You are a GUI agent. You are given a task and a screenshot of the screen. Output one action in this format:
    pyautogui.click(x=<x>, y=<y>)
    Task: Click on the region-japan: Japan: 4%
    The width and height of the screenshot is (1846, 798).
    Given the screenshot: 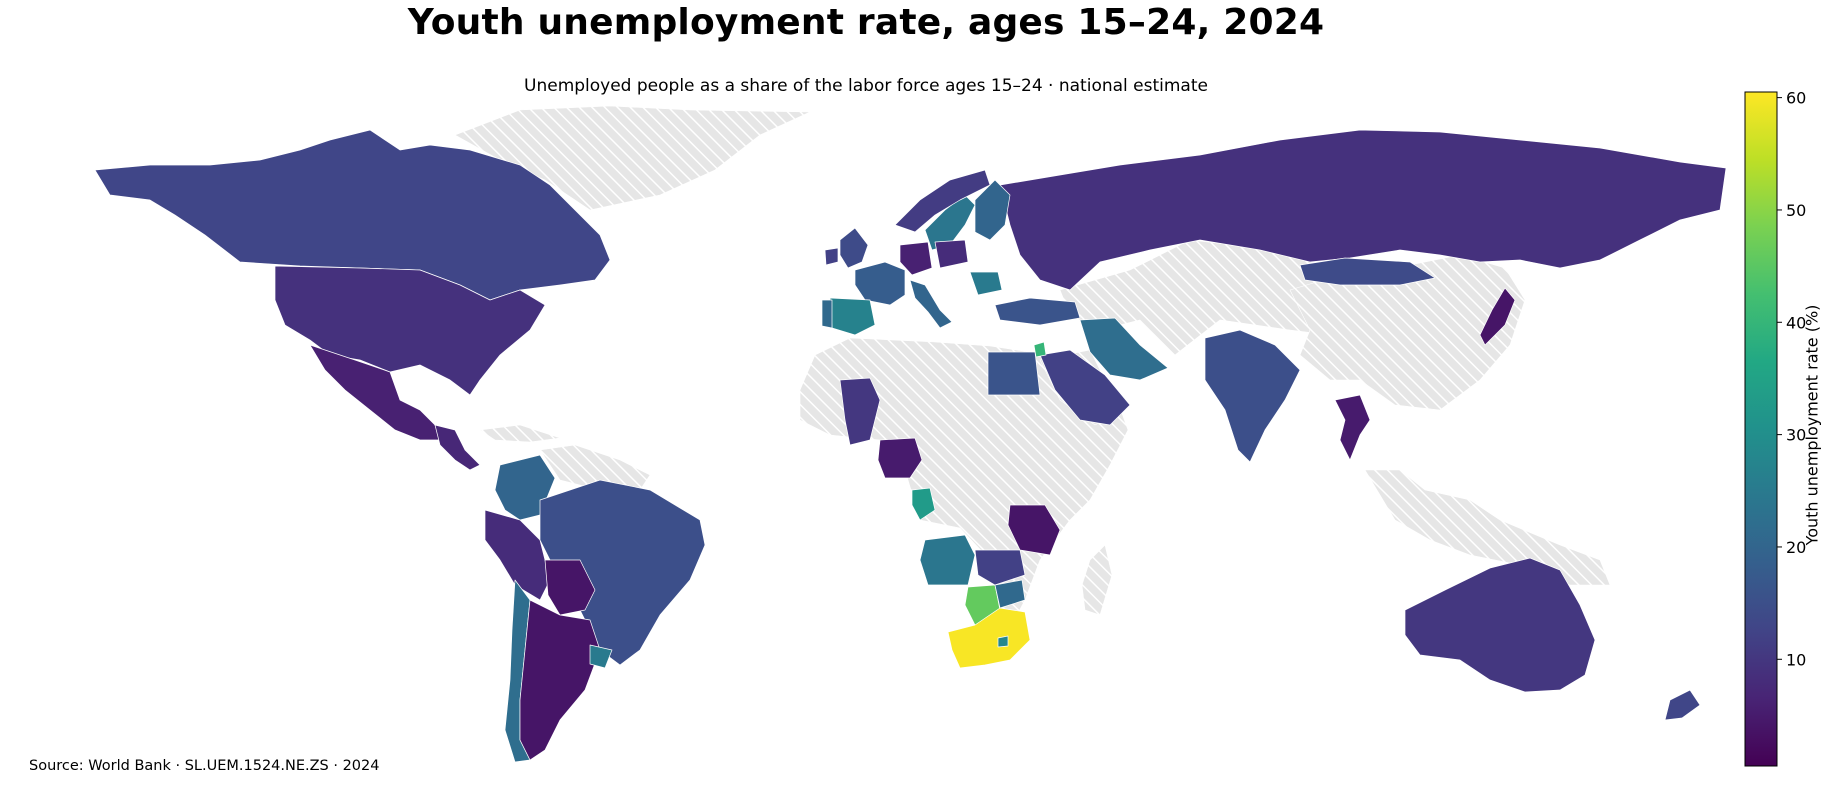 What is the action you would take?
    pyautogui.click(x=1497, y=316)
    